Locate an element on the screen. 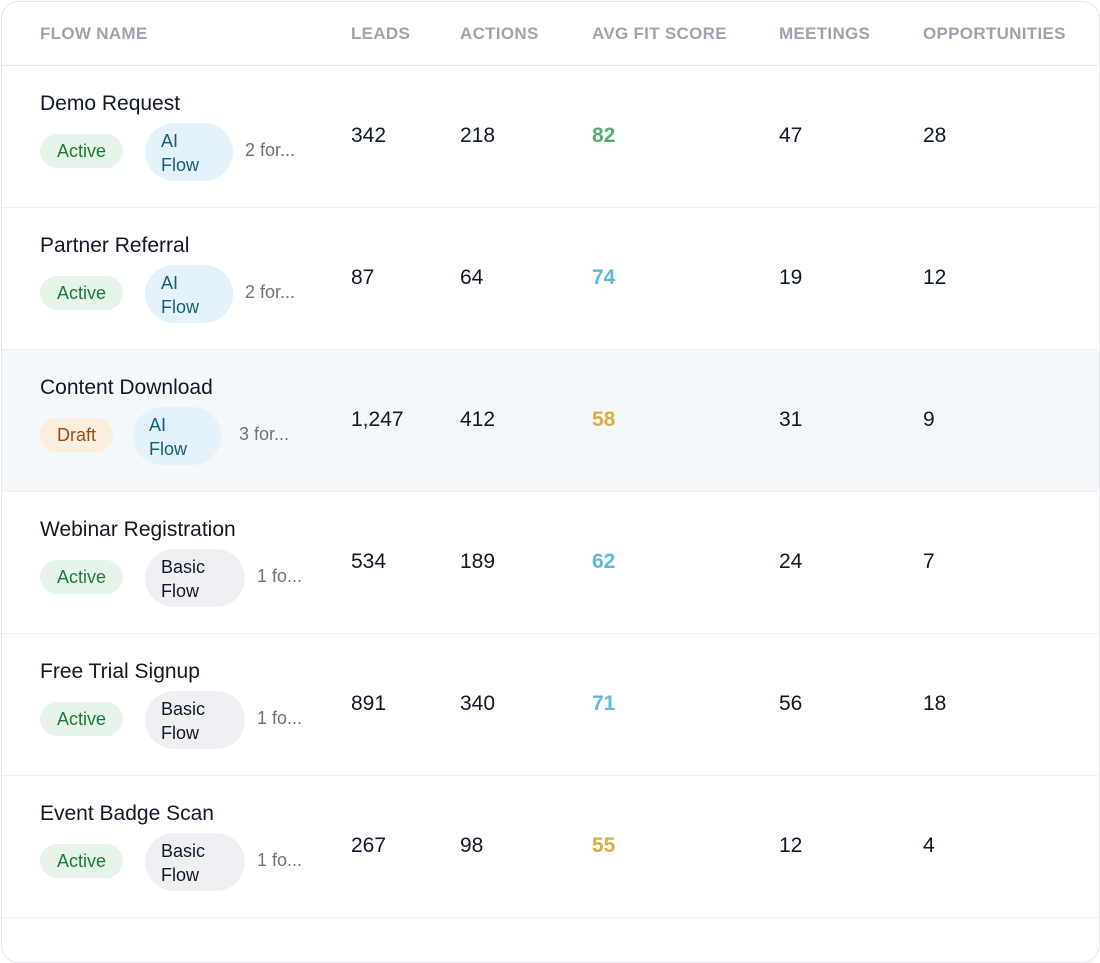 The image size is (1100, 963). flow-name: Demo Request is located at coordinates (110, 103).